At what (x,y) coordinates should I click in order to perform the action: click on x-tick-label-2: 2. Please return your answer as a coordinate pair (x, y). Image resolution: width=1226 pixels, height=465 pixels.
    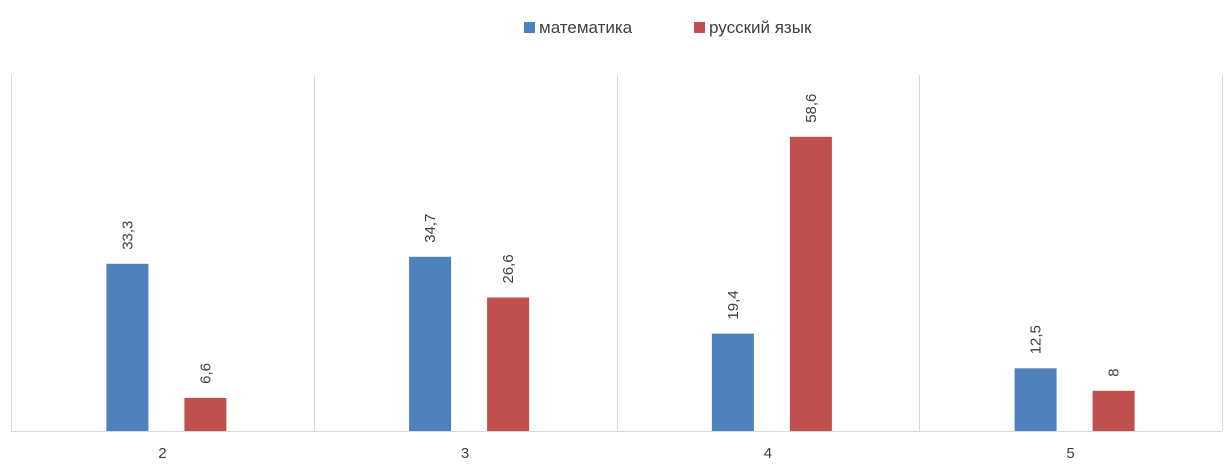
    Looking at the image, I should click on (162, 453).